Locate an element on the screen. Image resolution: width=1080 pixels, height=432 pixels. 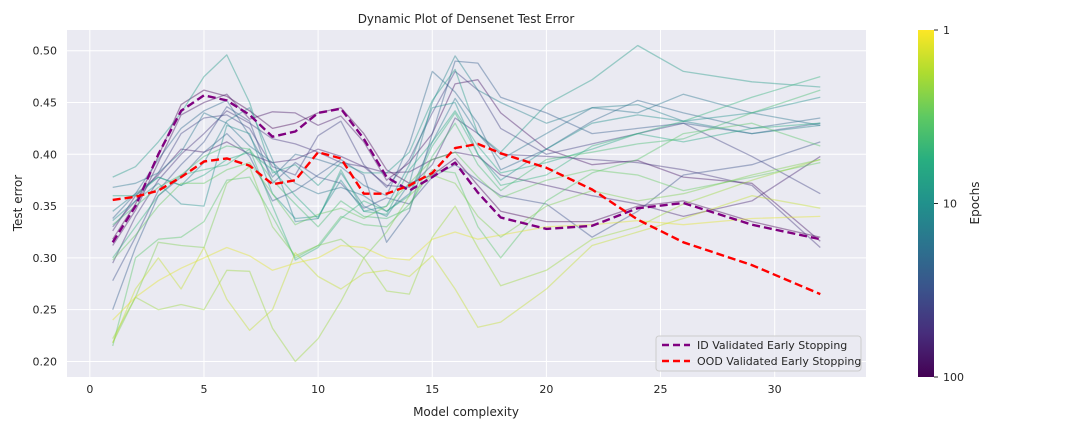
y-tick-label: 0.40 is located at coordinates (45, 154).